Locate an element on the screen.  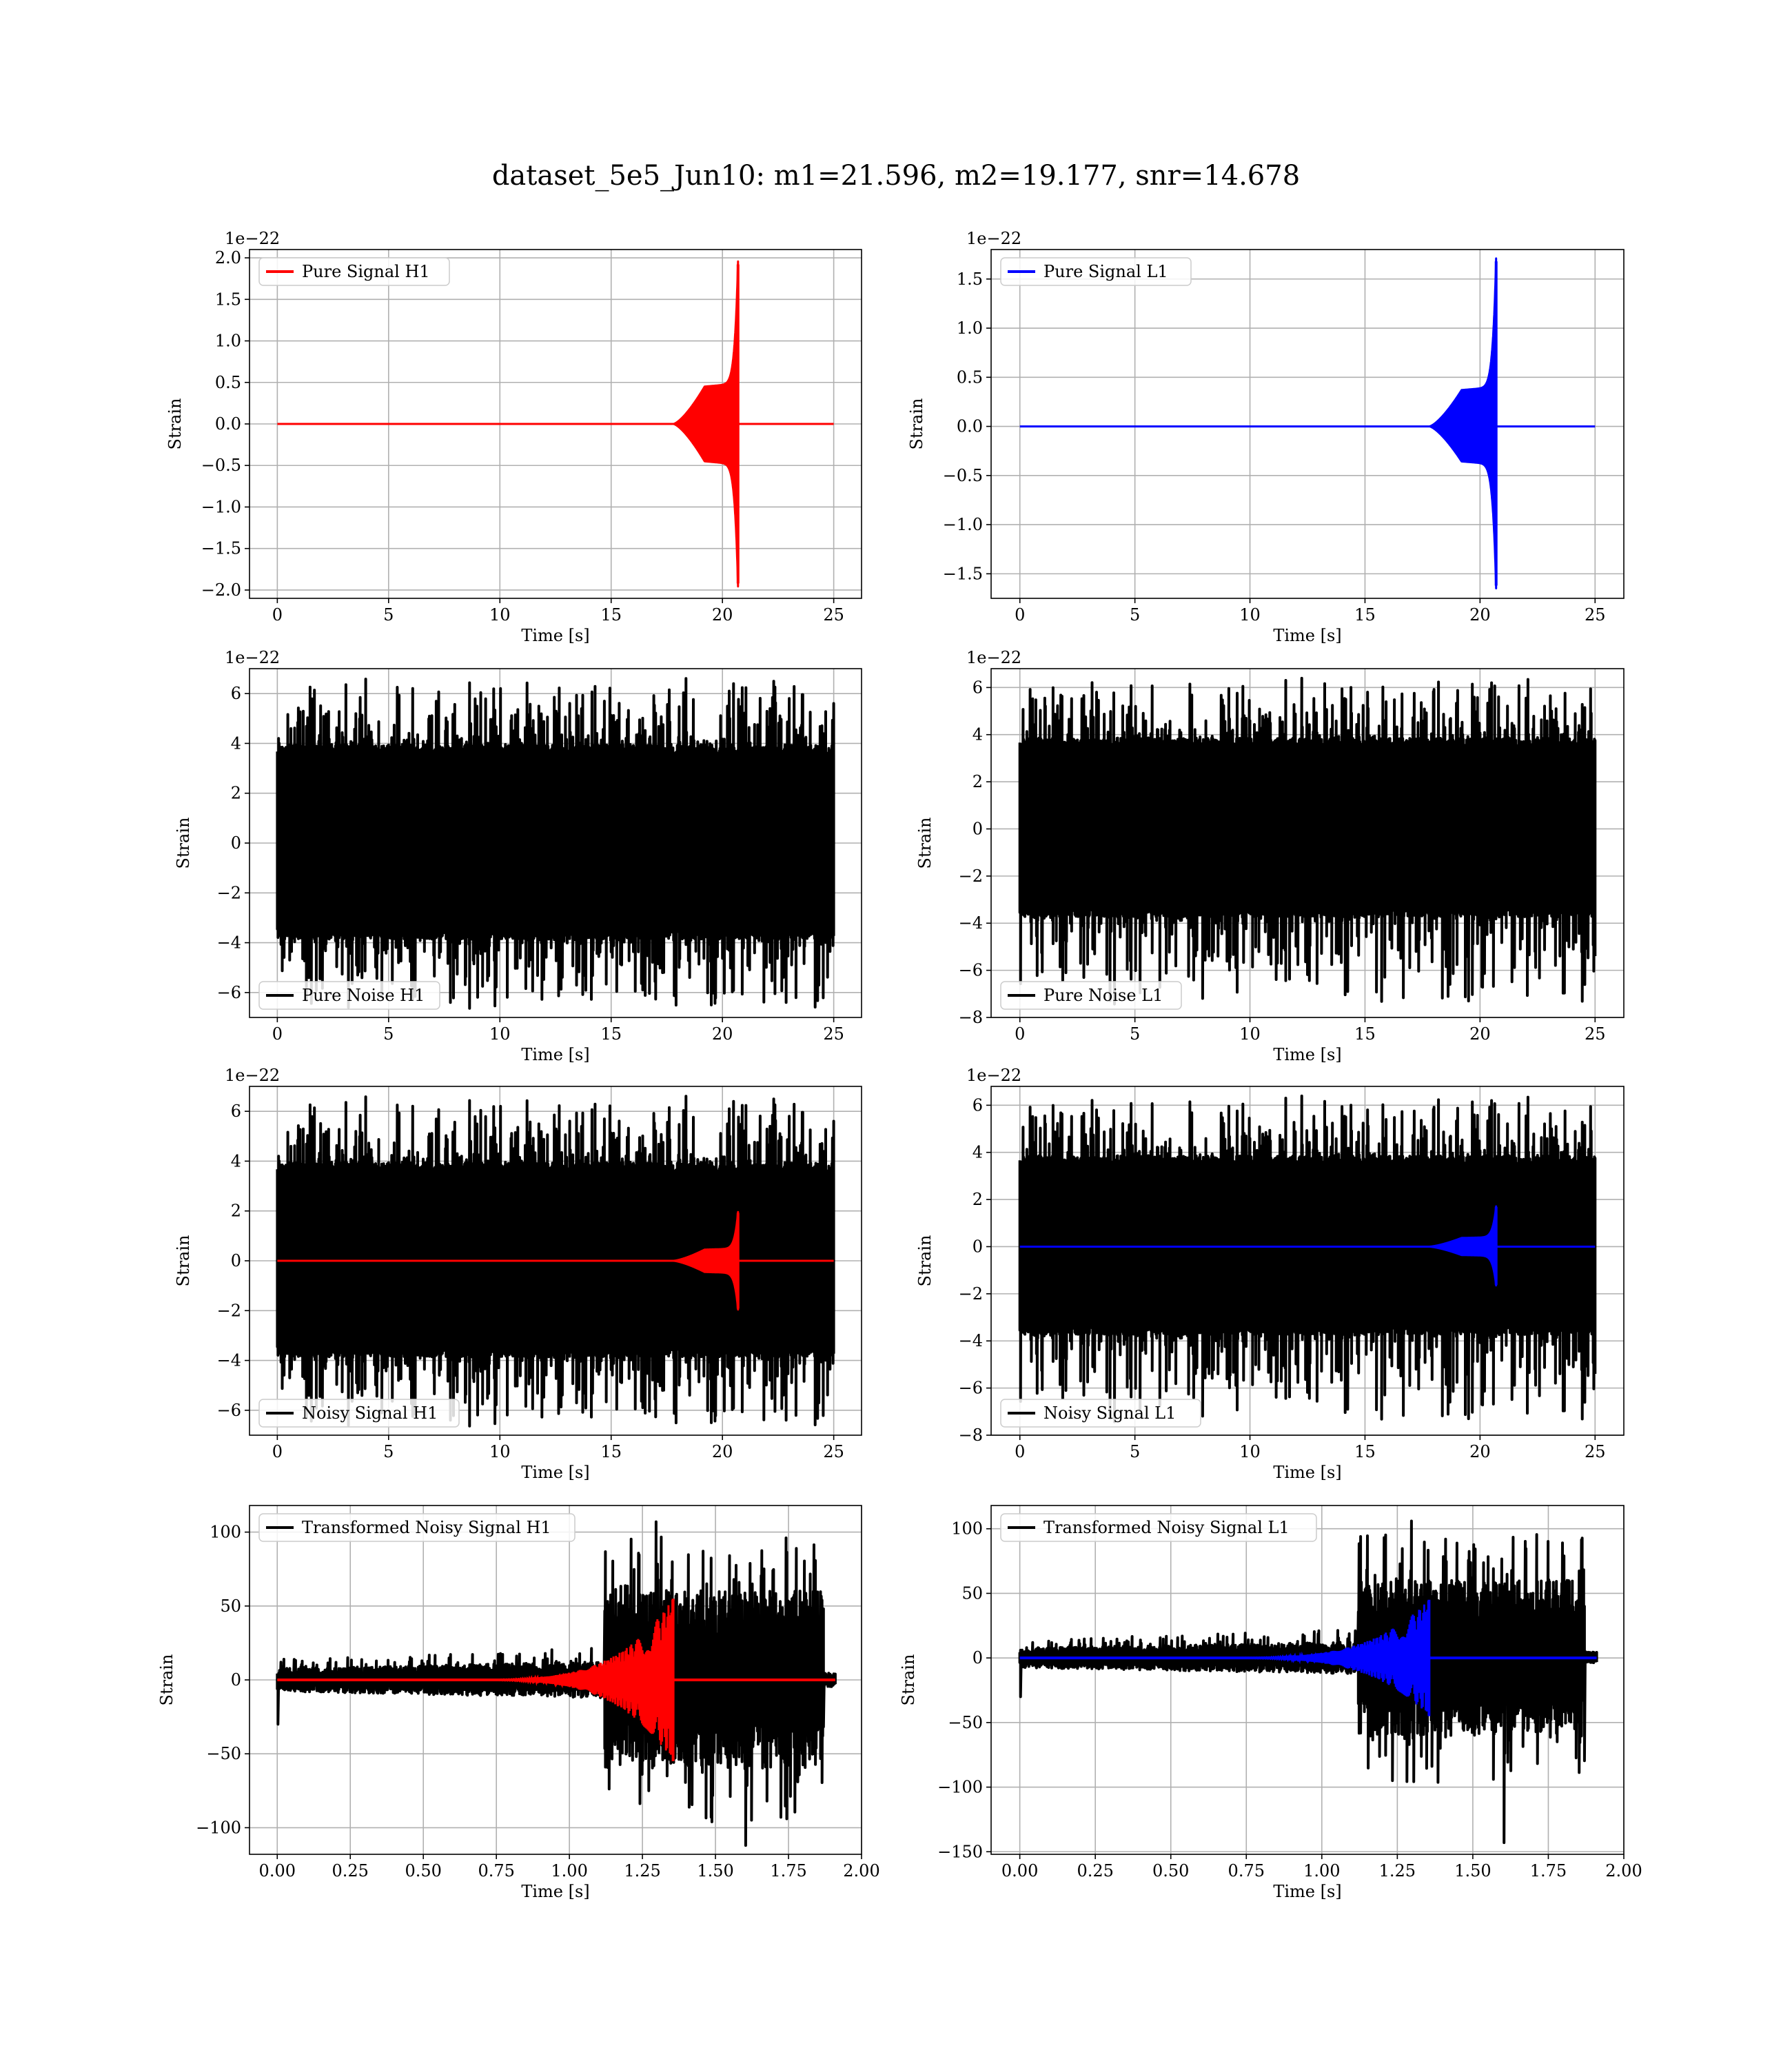
legend: Transformed Noisy Signal L1 is located at coordinates (1158, 1527).